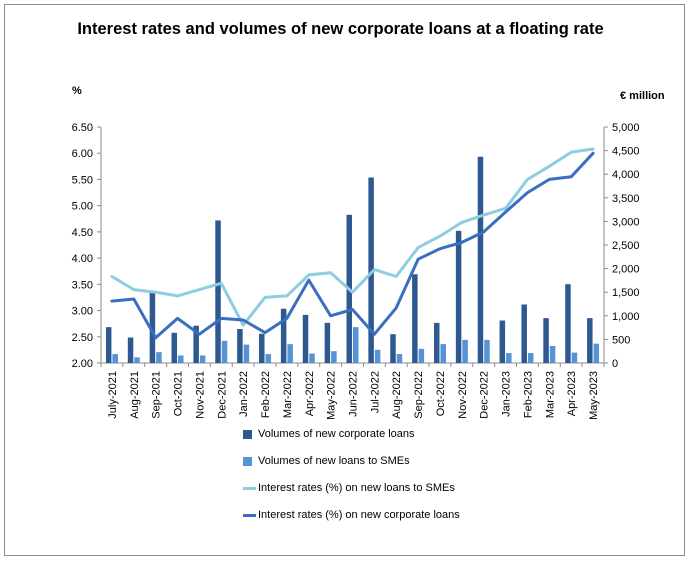  I want to click on x-tick-label: Nov-2021, so click(200, 395).